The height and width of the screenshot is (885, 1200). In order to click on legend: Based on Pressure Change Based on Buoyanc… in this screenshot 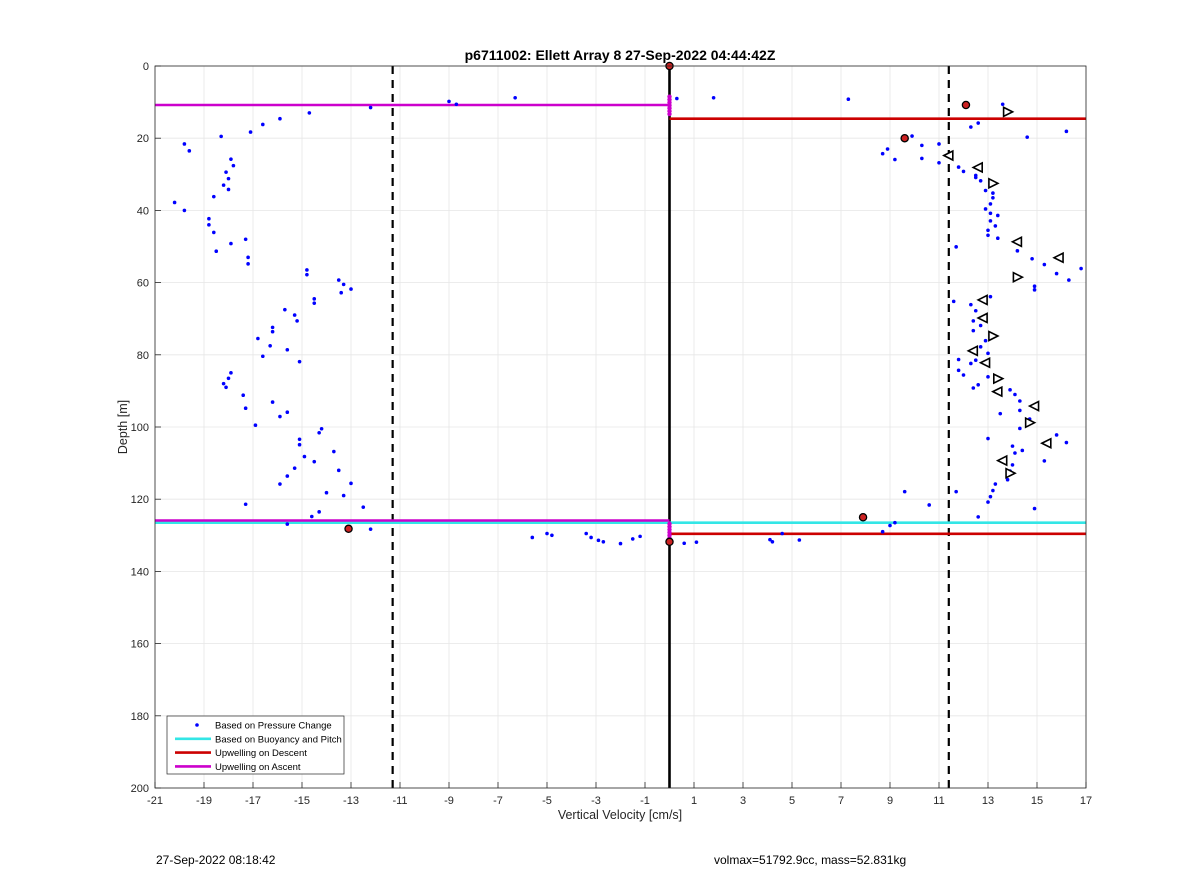, I will do `click(255, 745)`.